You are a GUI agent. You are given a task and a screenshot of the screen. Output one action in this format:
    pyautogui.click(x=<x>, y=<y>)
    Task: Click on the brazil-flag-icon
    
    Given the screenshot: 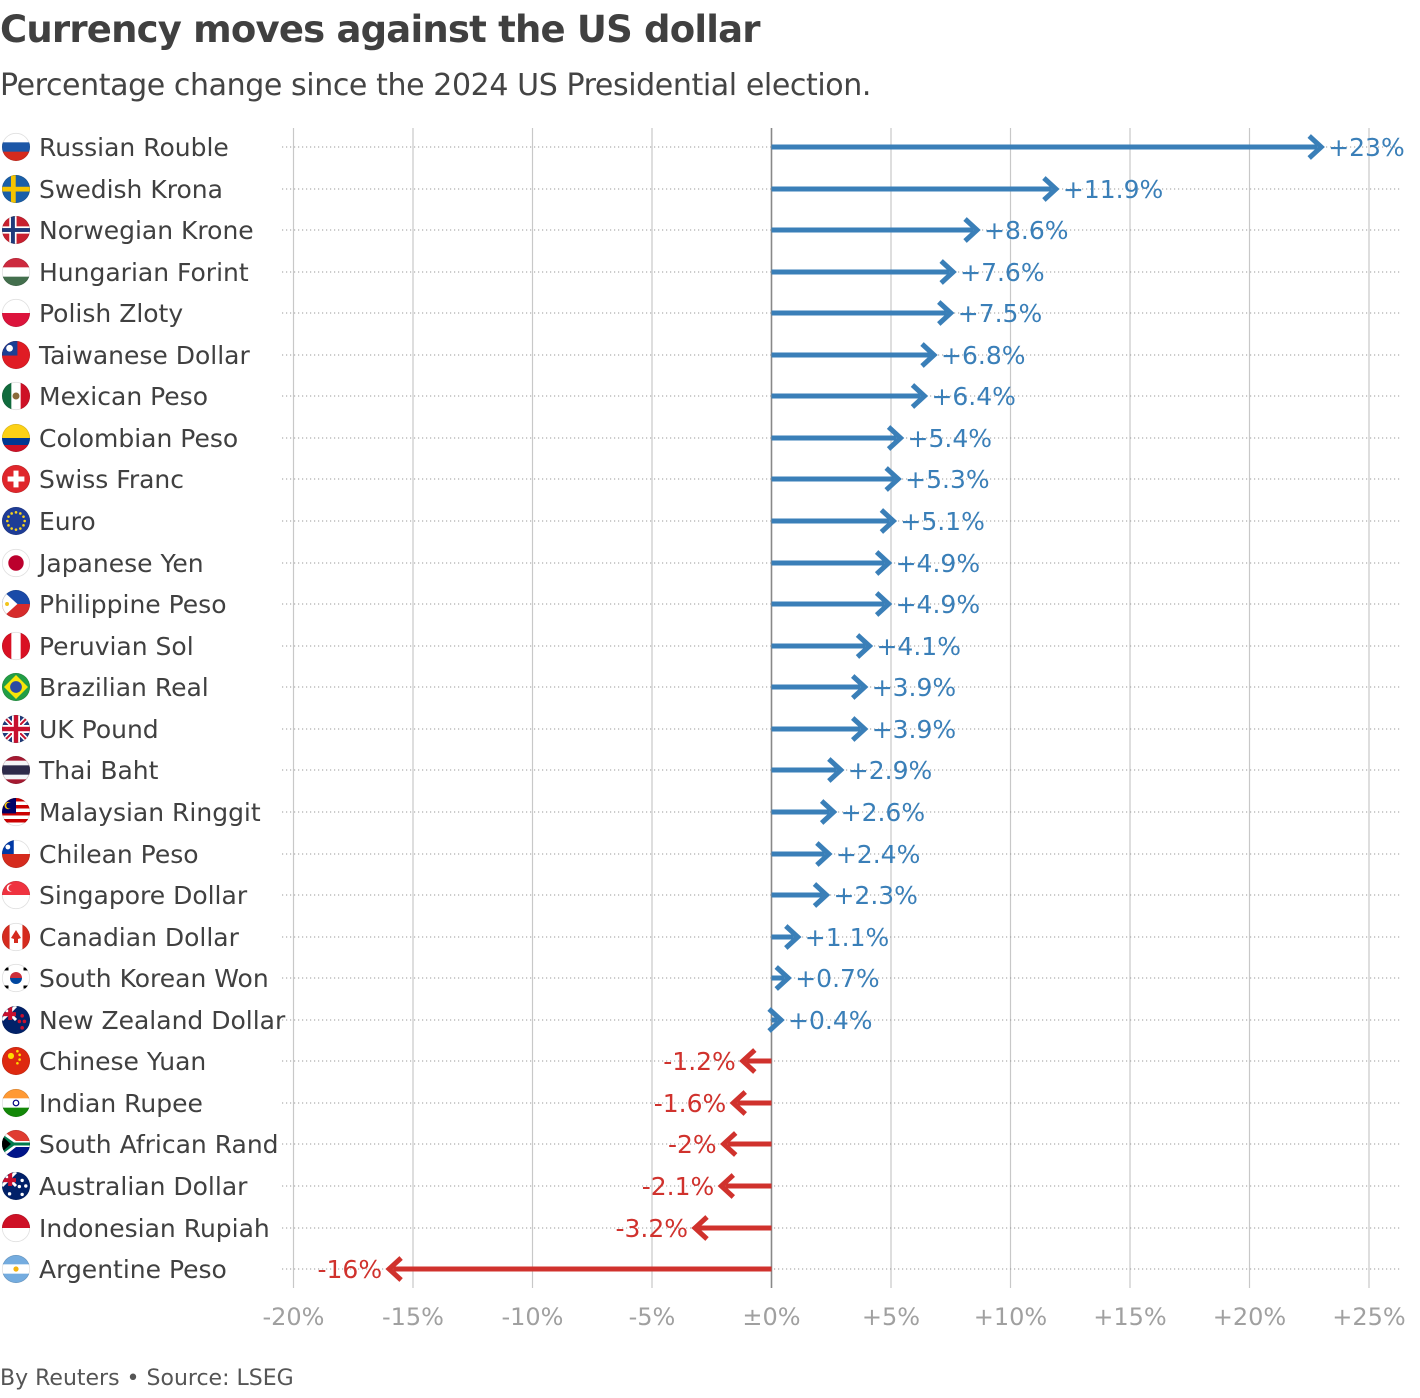 What is the action you would take?
    pyautogui.click(x=16, y=687)
    